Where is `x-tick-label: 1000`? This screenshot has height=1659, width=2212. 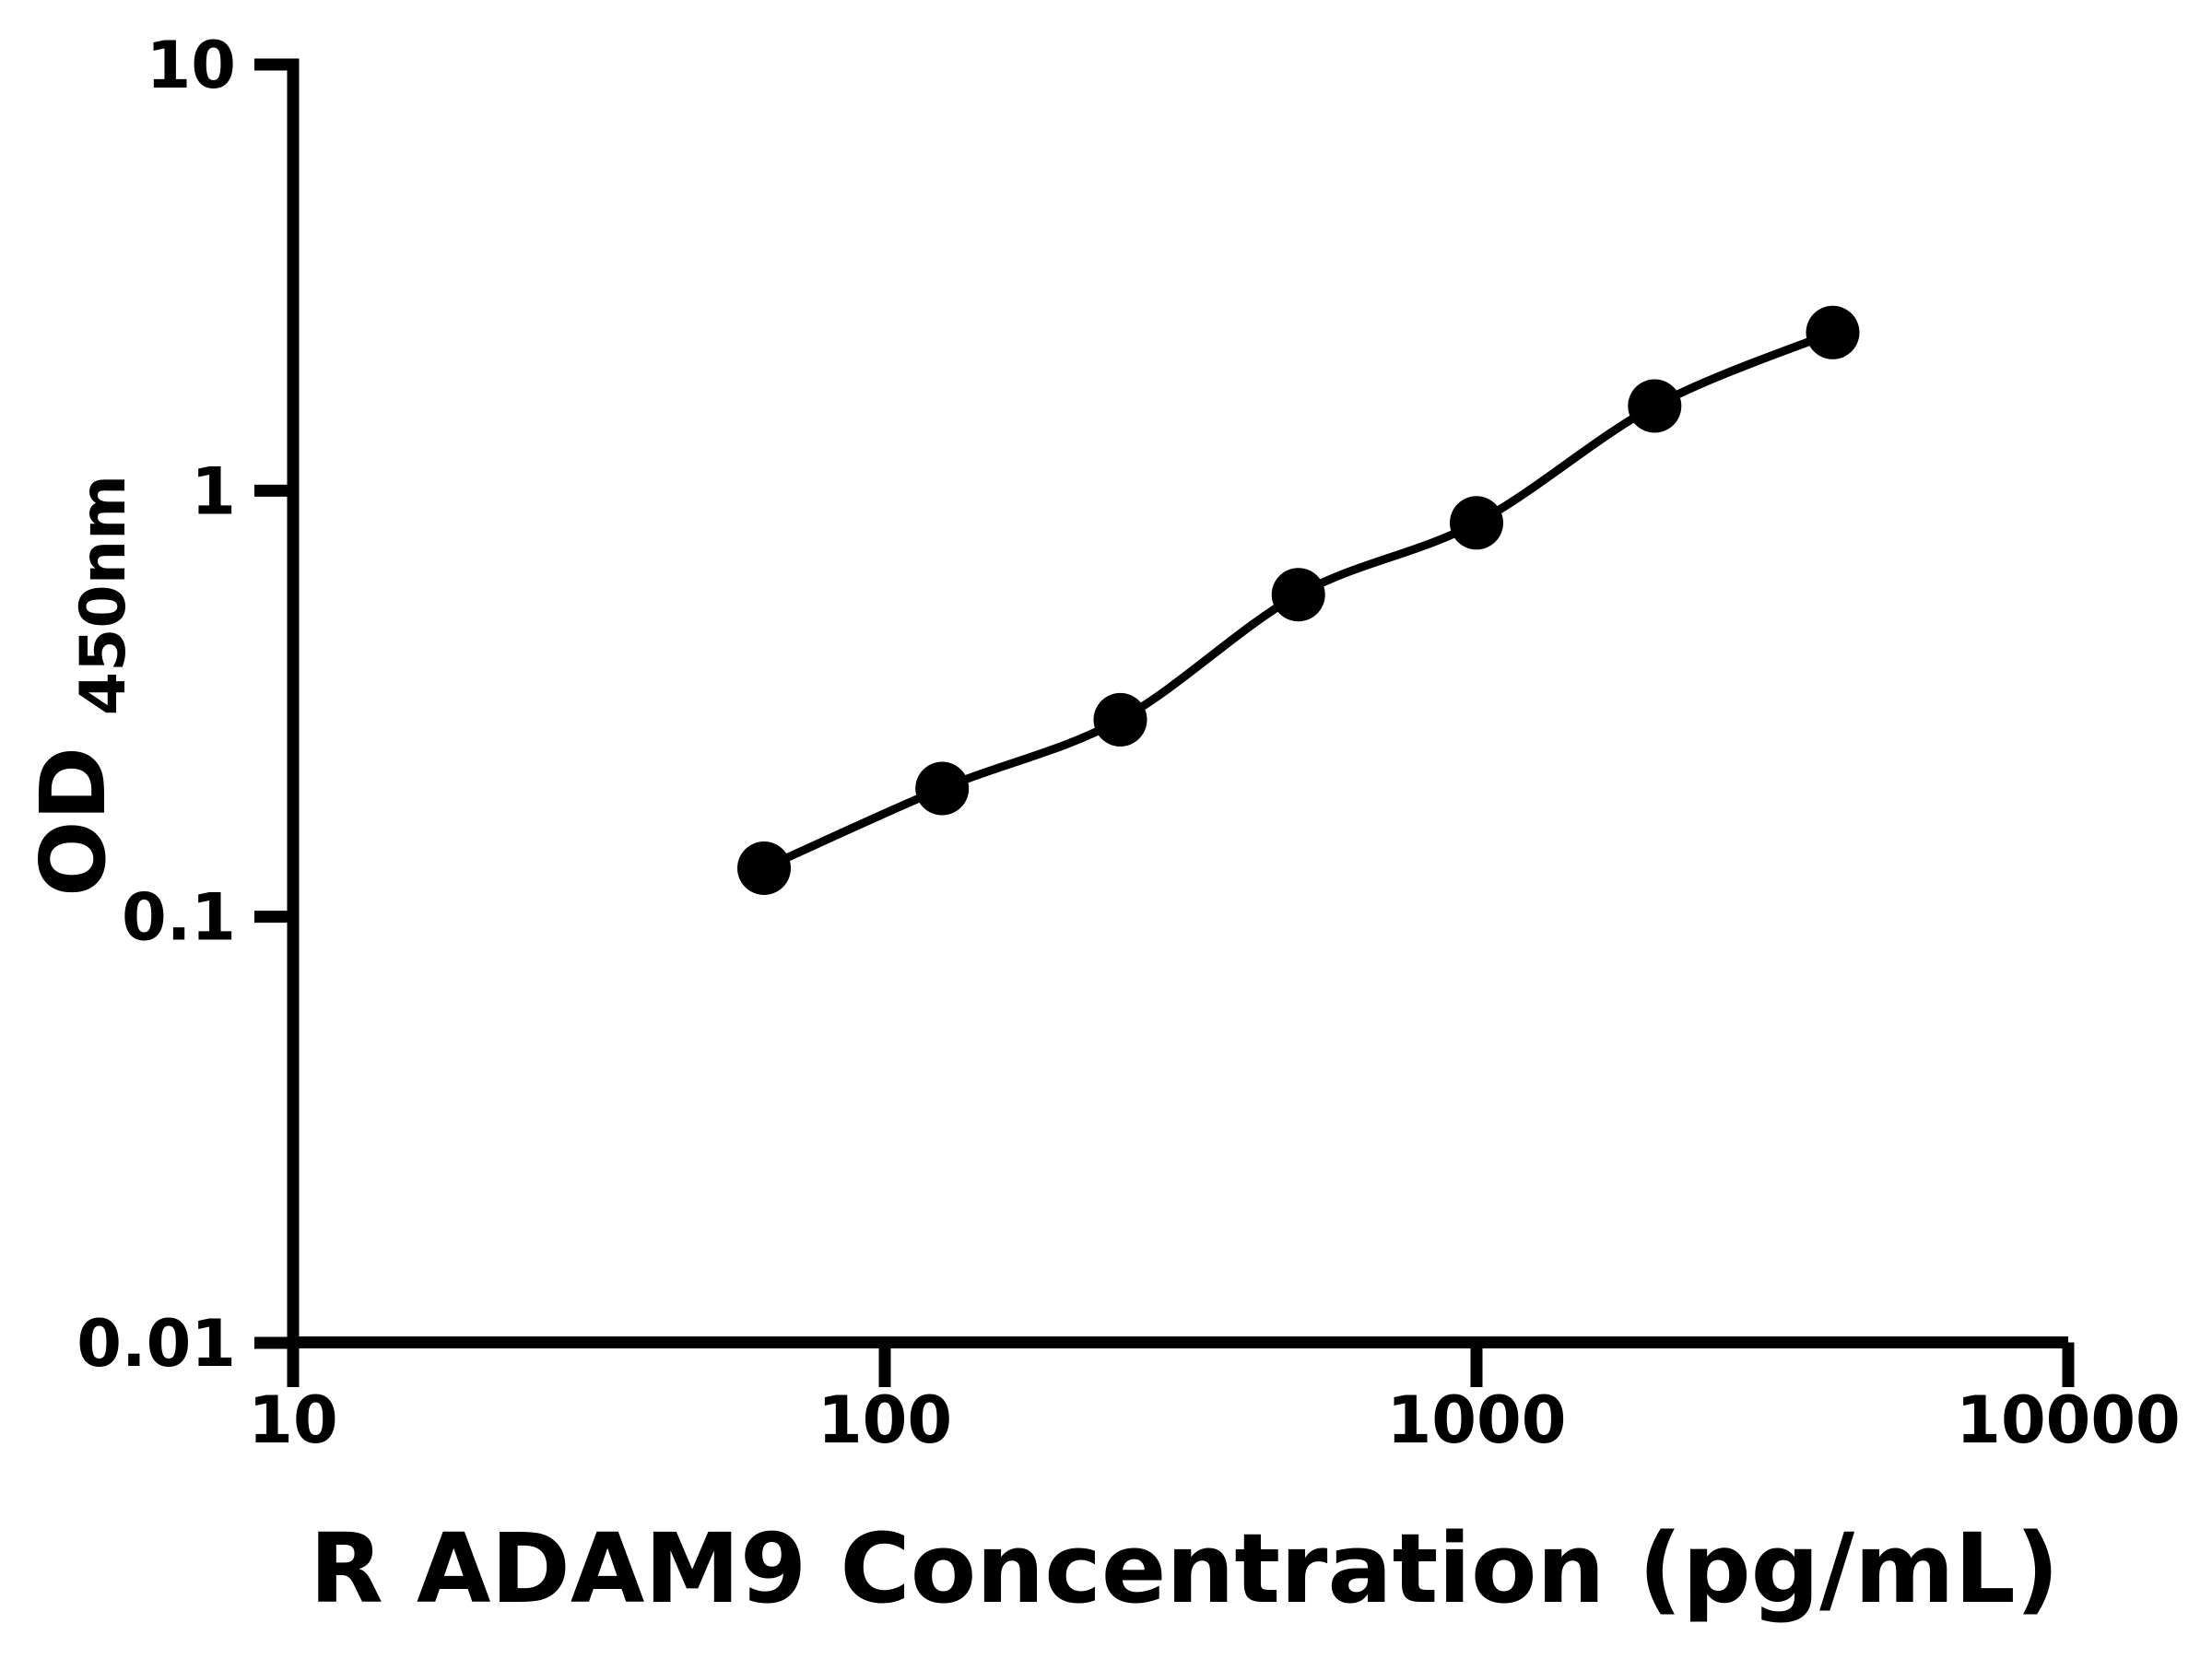 x-tick-label: 1000 is located at coordinates (1477, 1420).